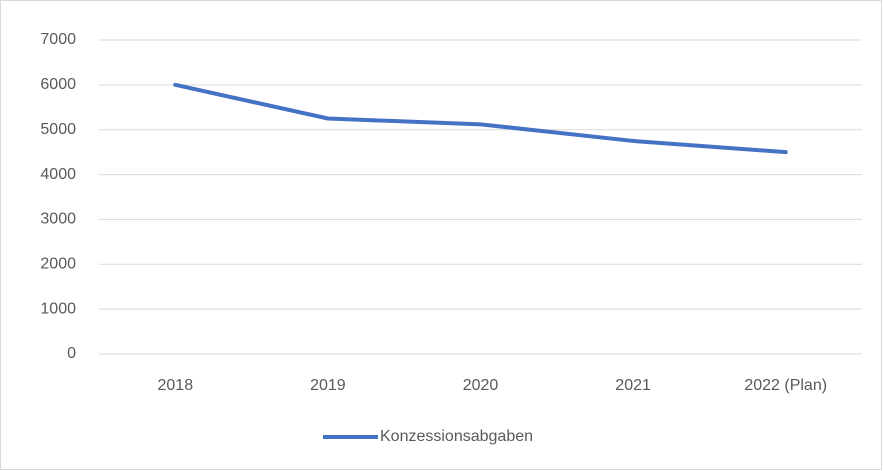  What do you see at coordinates (58, 129) in the screenshot?
I see `y-tick-label: 5000` at bounding box center [58, 129].